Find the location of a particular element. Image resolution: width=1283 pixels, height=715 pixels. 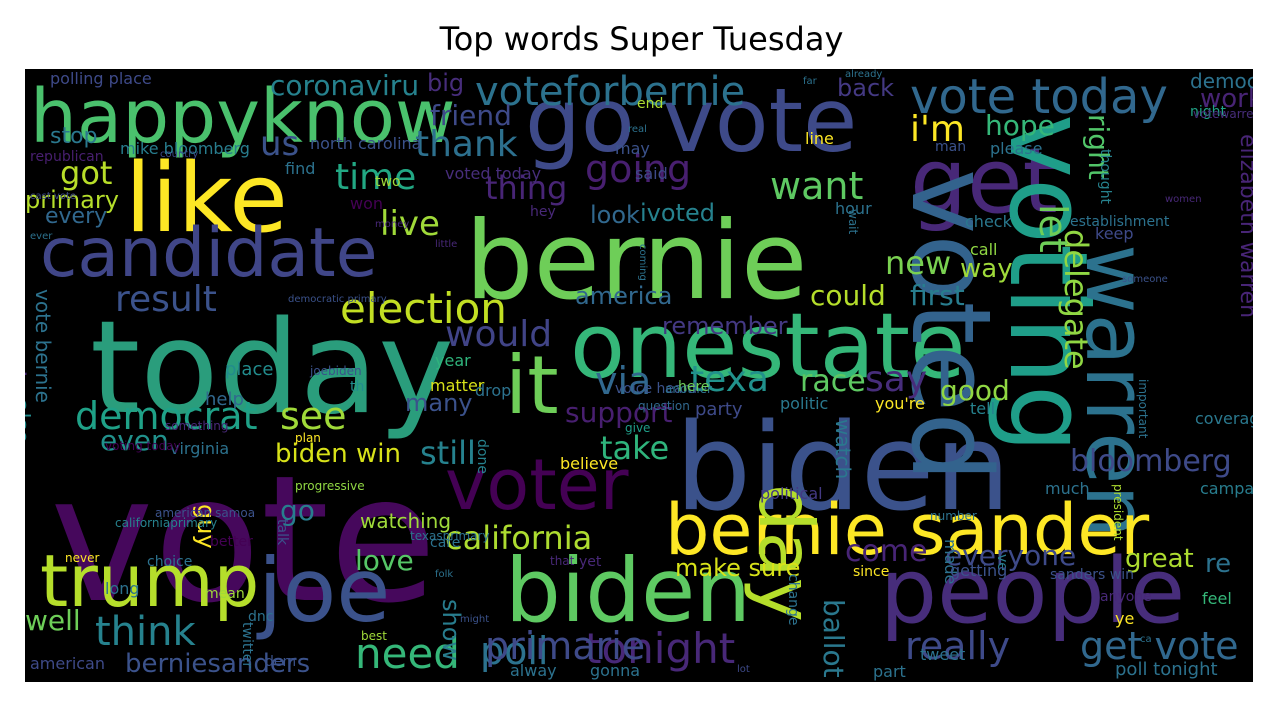

word-way: way is located at coordinates (986, 269).